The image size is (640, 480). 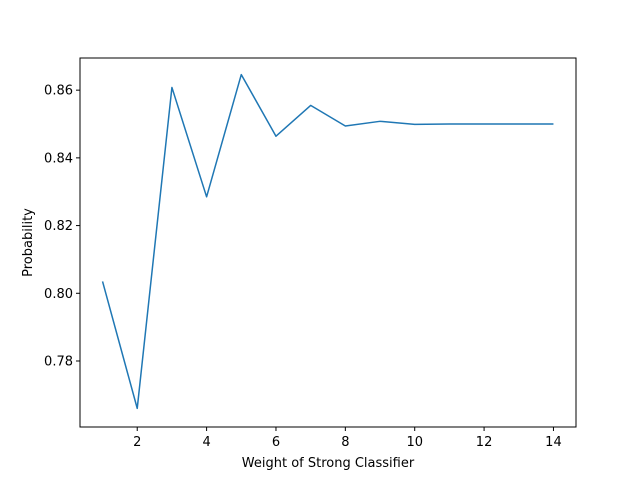 What do you see at coordinates (206, 442) in the screenshot?
I see `x-tick-label: 4` at bounding box center [206, 442].